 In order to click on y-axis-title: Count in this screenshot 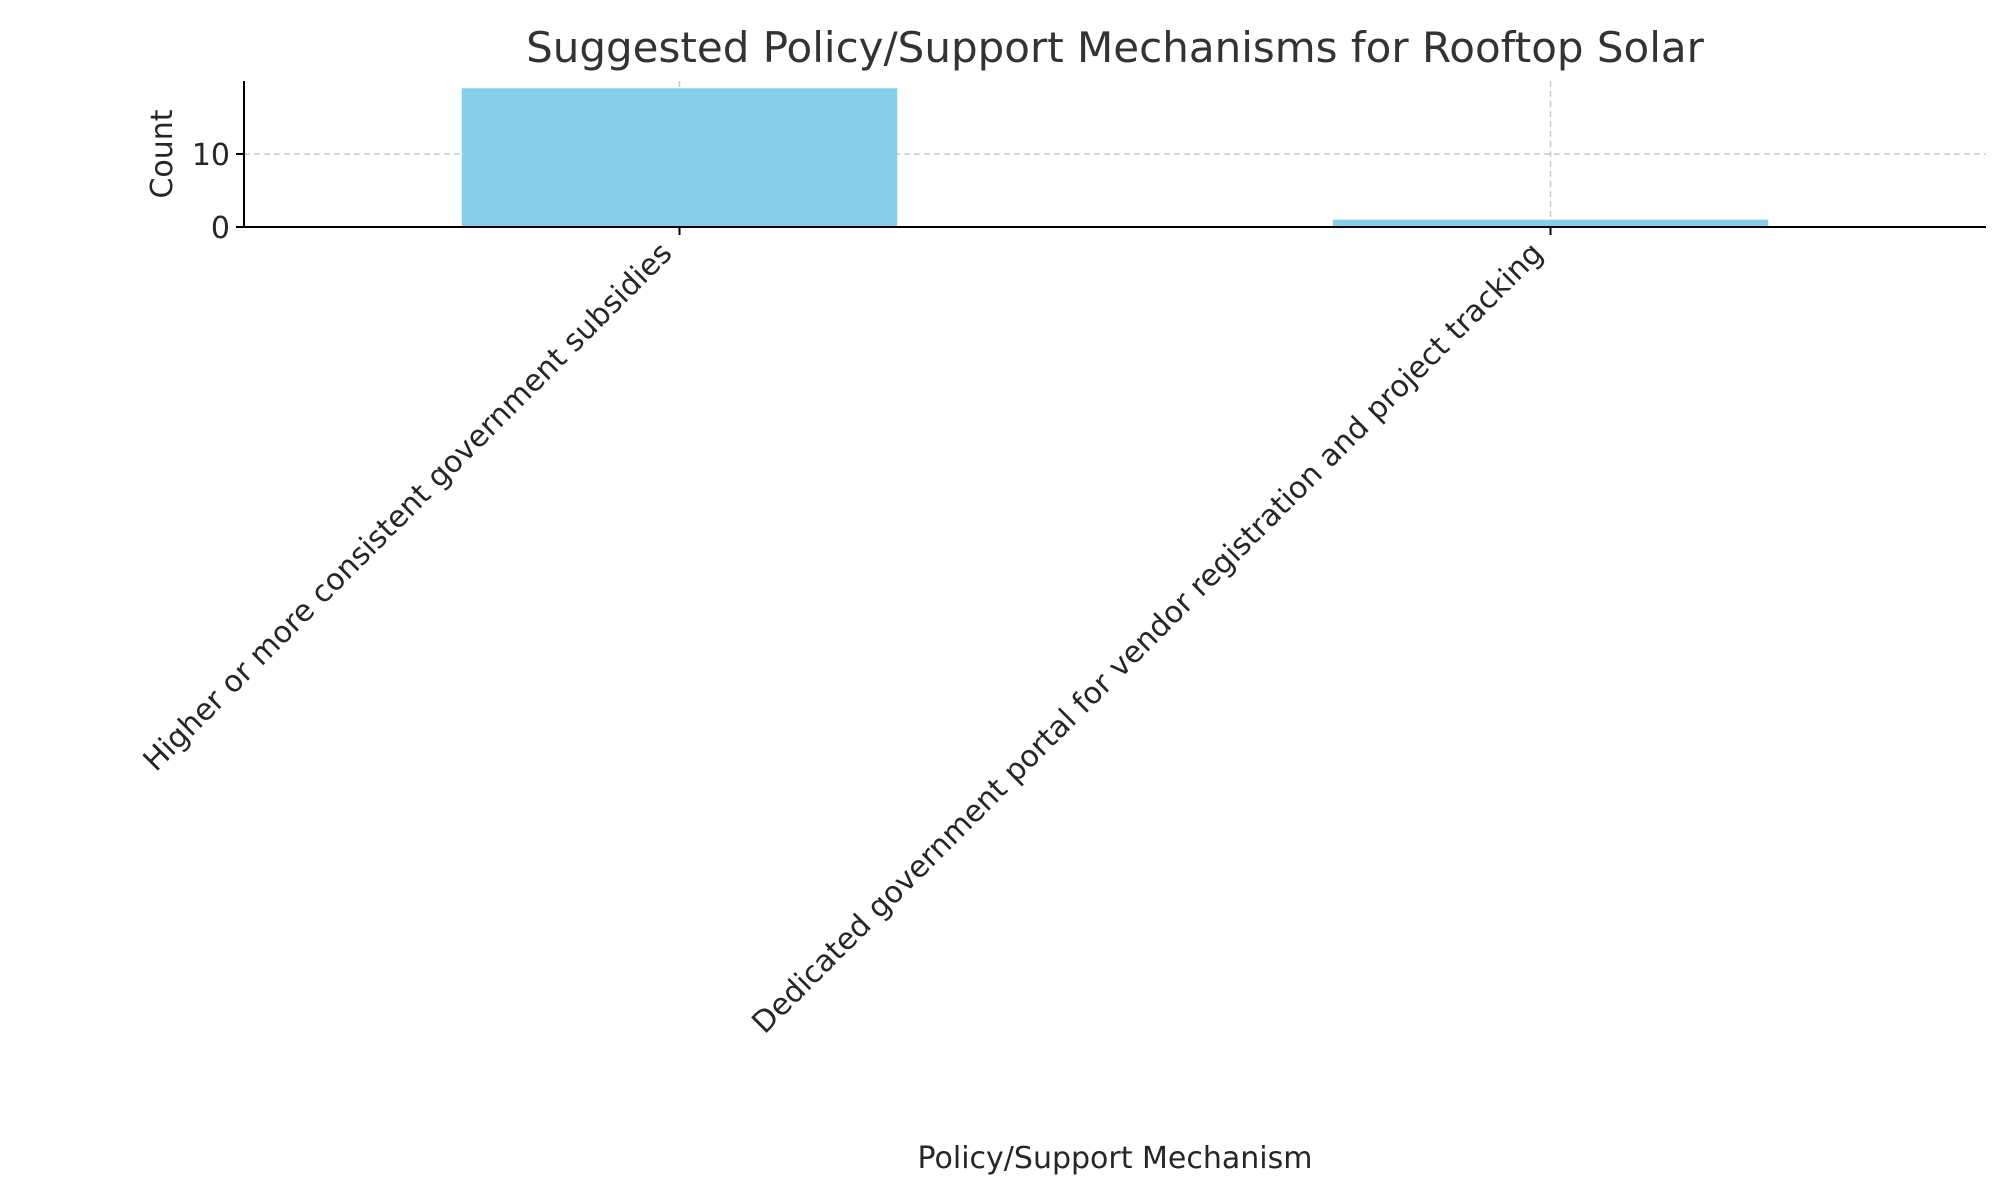, I will do `click(162, 153)`.